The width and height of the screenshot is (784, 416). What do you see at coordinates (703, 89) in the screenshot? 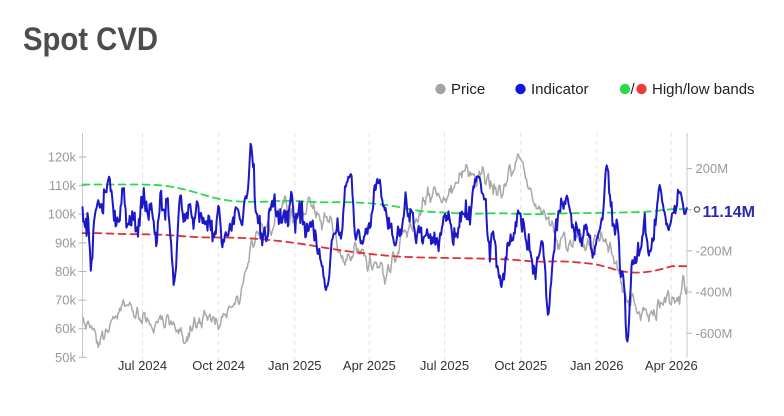
I see `svg-text: High/low bands` at bounding box center [703, 89].